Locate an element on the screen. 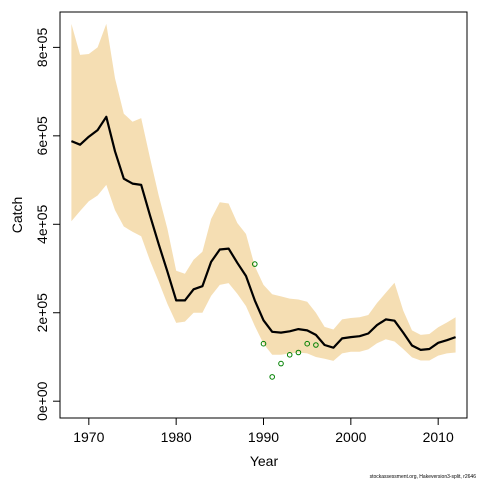 Image resolution: width=480 pixels, height=480 pixels. x-tick-label: 1980 is located at coordinates (176, 437).